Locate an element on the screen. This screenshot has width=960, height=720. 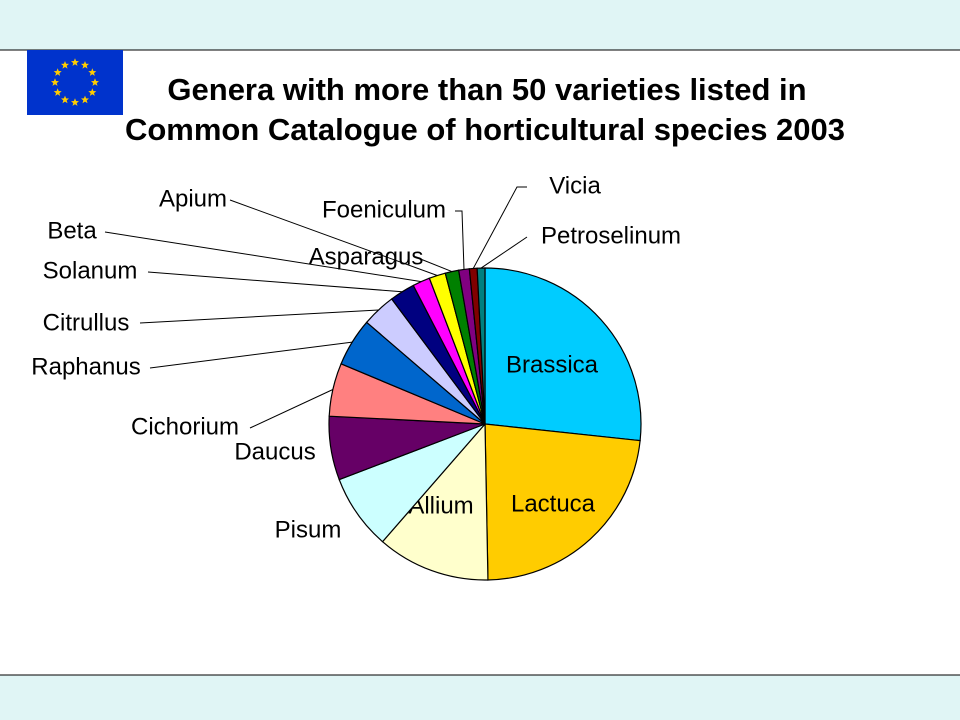
slice-label: Citrullus is located at coordinates (86, 322).